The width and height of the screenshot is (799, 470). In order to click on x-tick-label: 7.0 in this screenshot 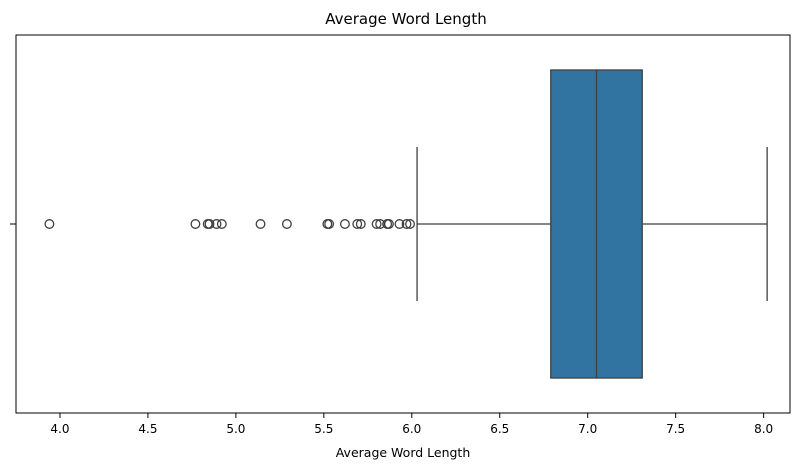, I will do `click(587, 429)`.